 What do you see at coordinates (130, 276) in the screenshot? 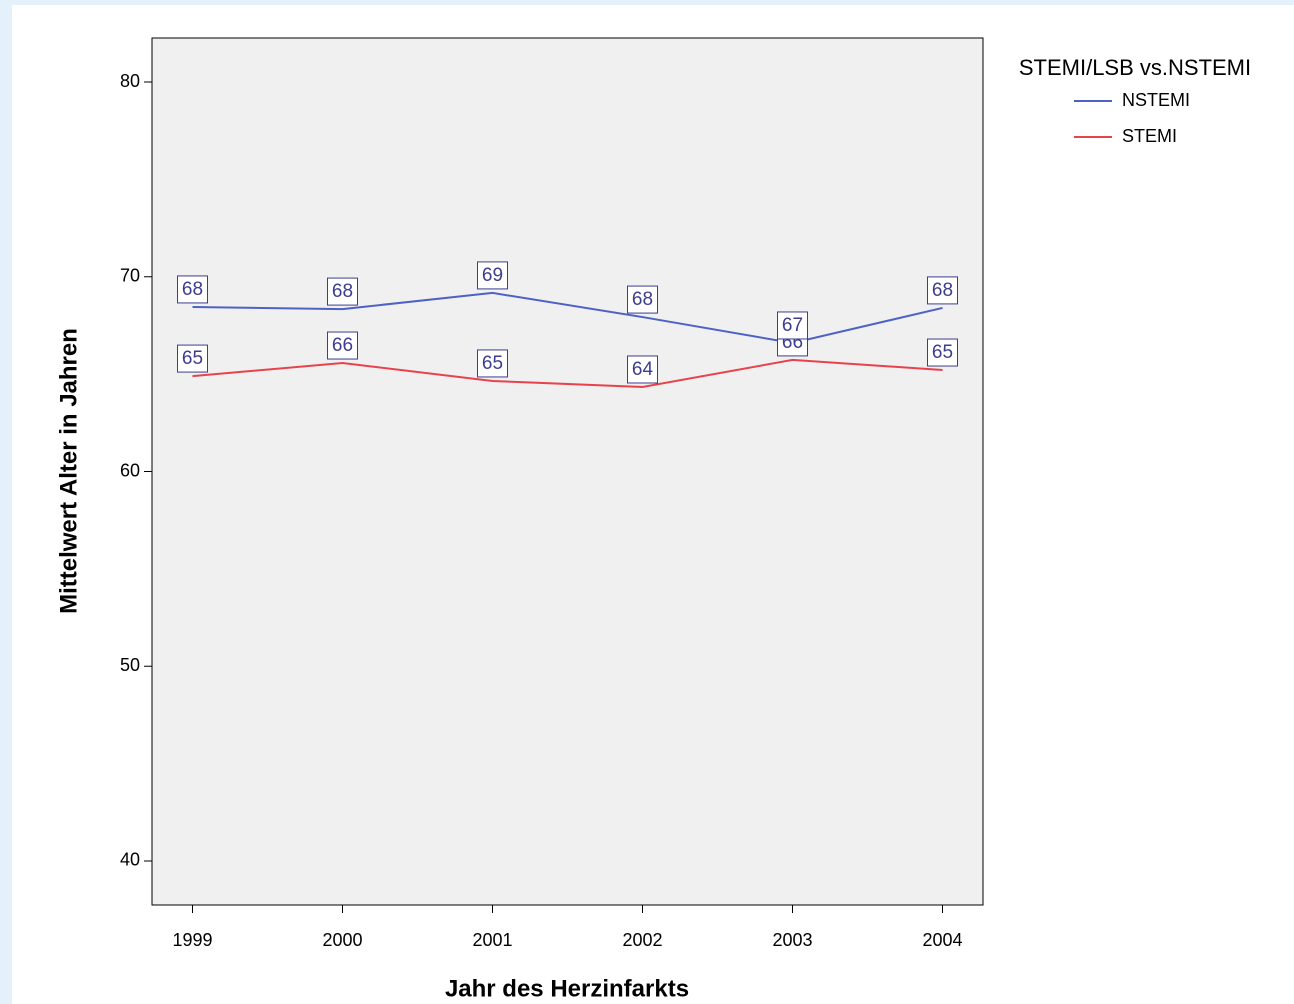
I see `y-tick-label: 70` at bounding box center [130, 276].